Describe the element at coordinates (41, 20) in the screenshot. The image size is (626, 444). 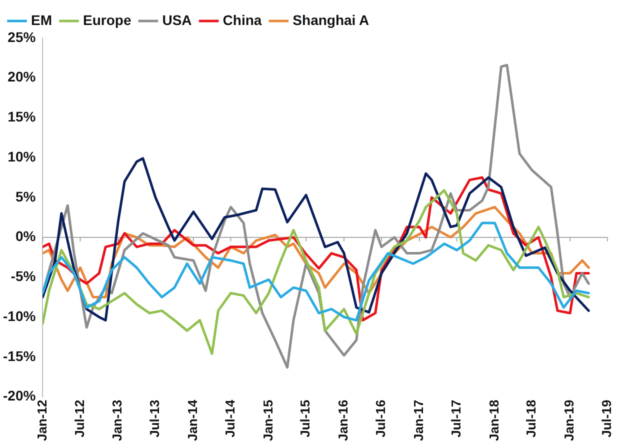
I see `legend-label: EM` at that location.